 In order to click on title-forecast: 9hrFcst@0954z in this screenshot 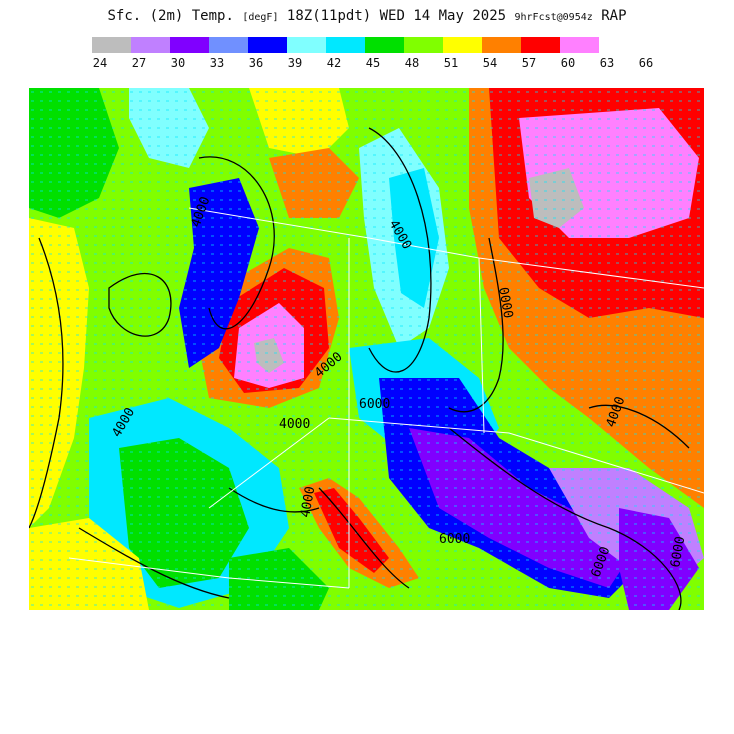, I will do `click(553, 17)`.